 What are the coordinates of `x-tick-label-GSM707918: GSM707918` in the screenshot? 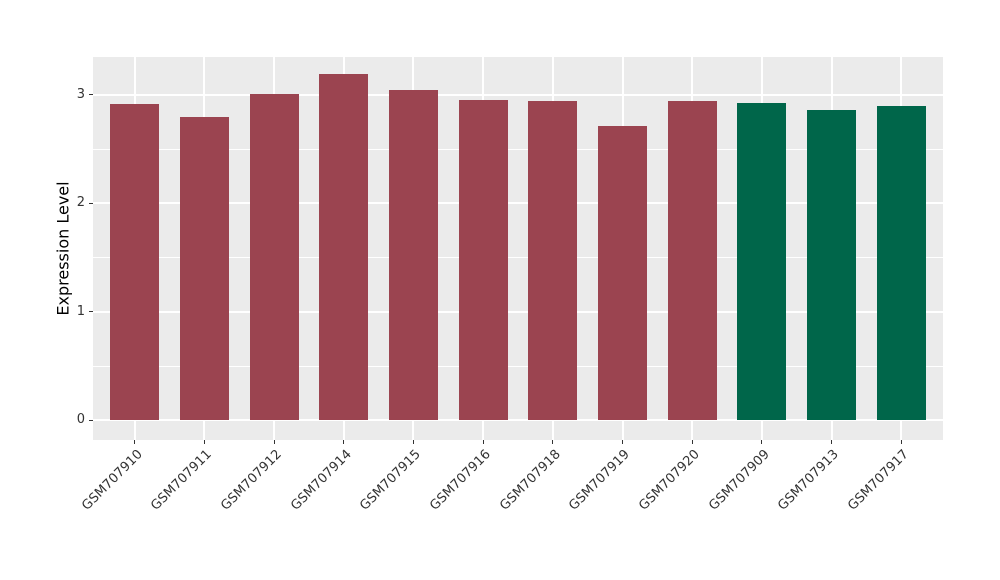 It's located at (530, 480).